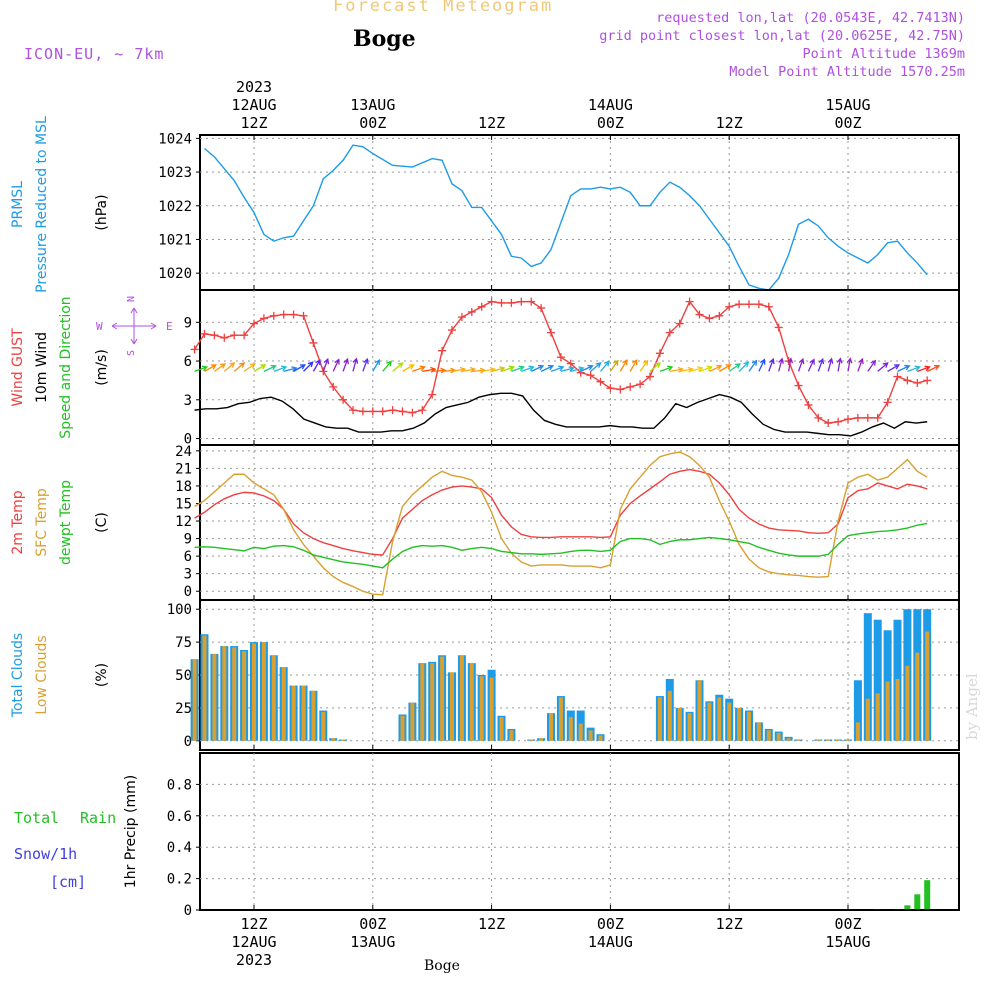 This screenshot has width=1000, height=1000. What do you see at coordinates (384, 39) in the screenshot?
I see `location-title: Boge` at bounding box center [384, 39].